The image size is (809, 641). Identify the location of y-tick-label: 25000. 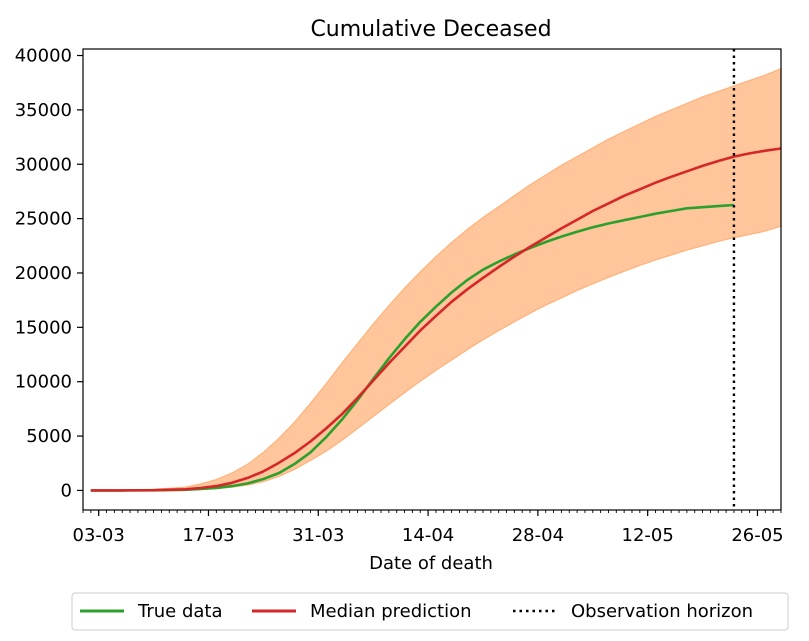
(43, 219).